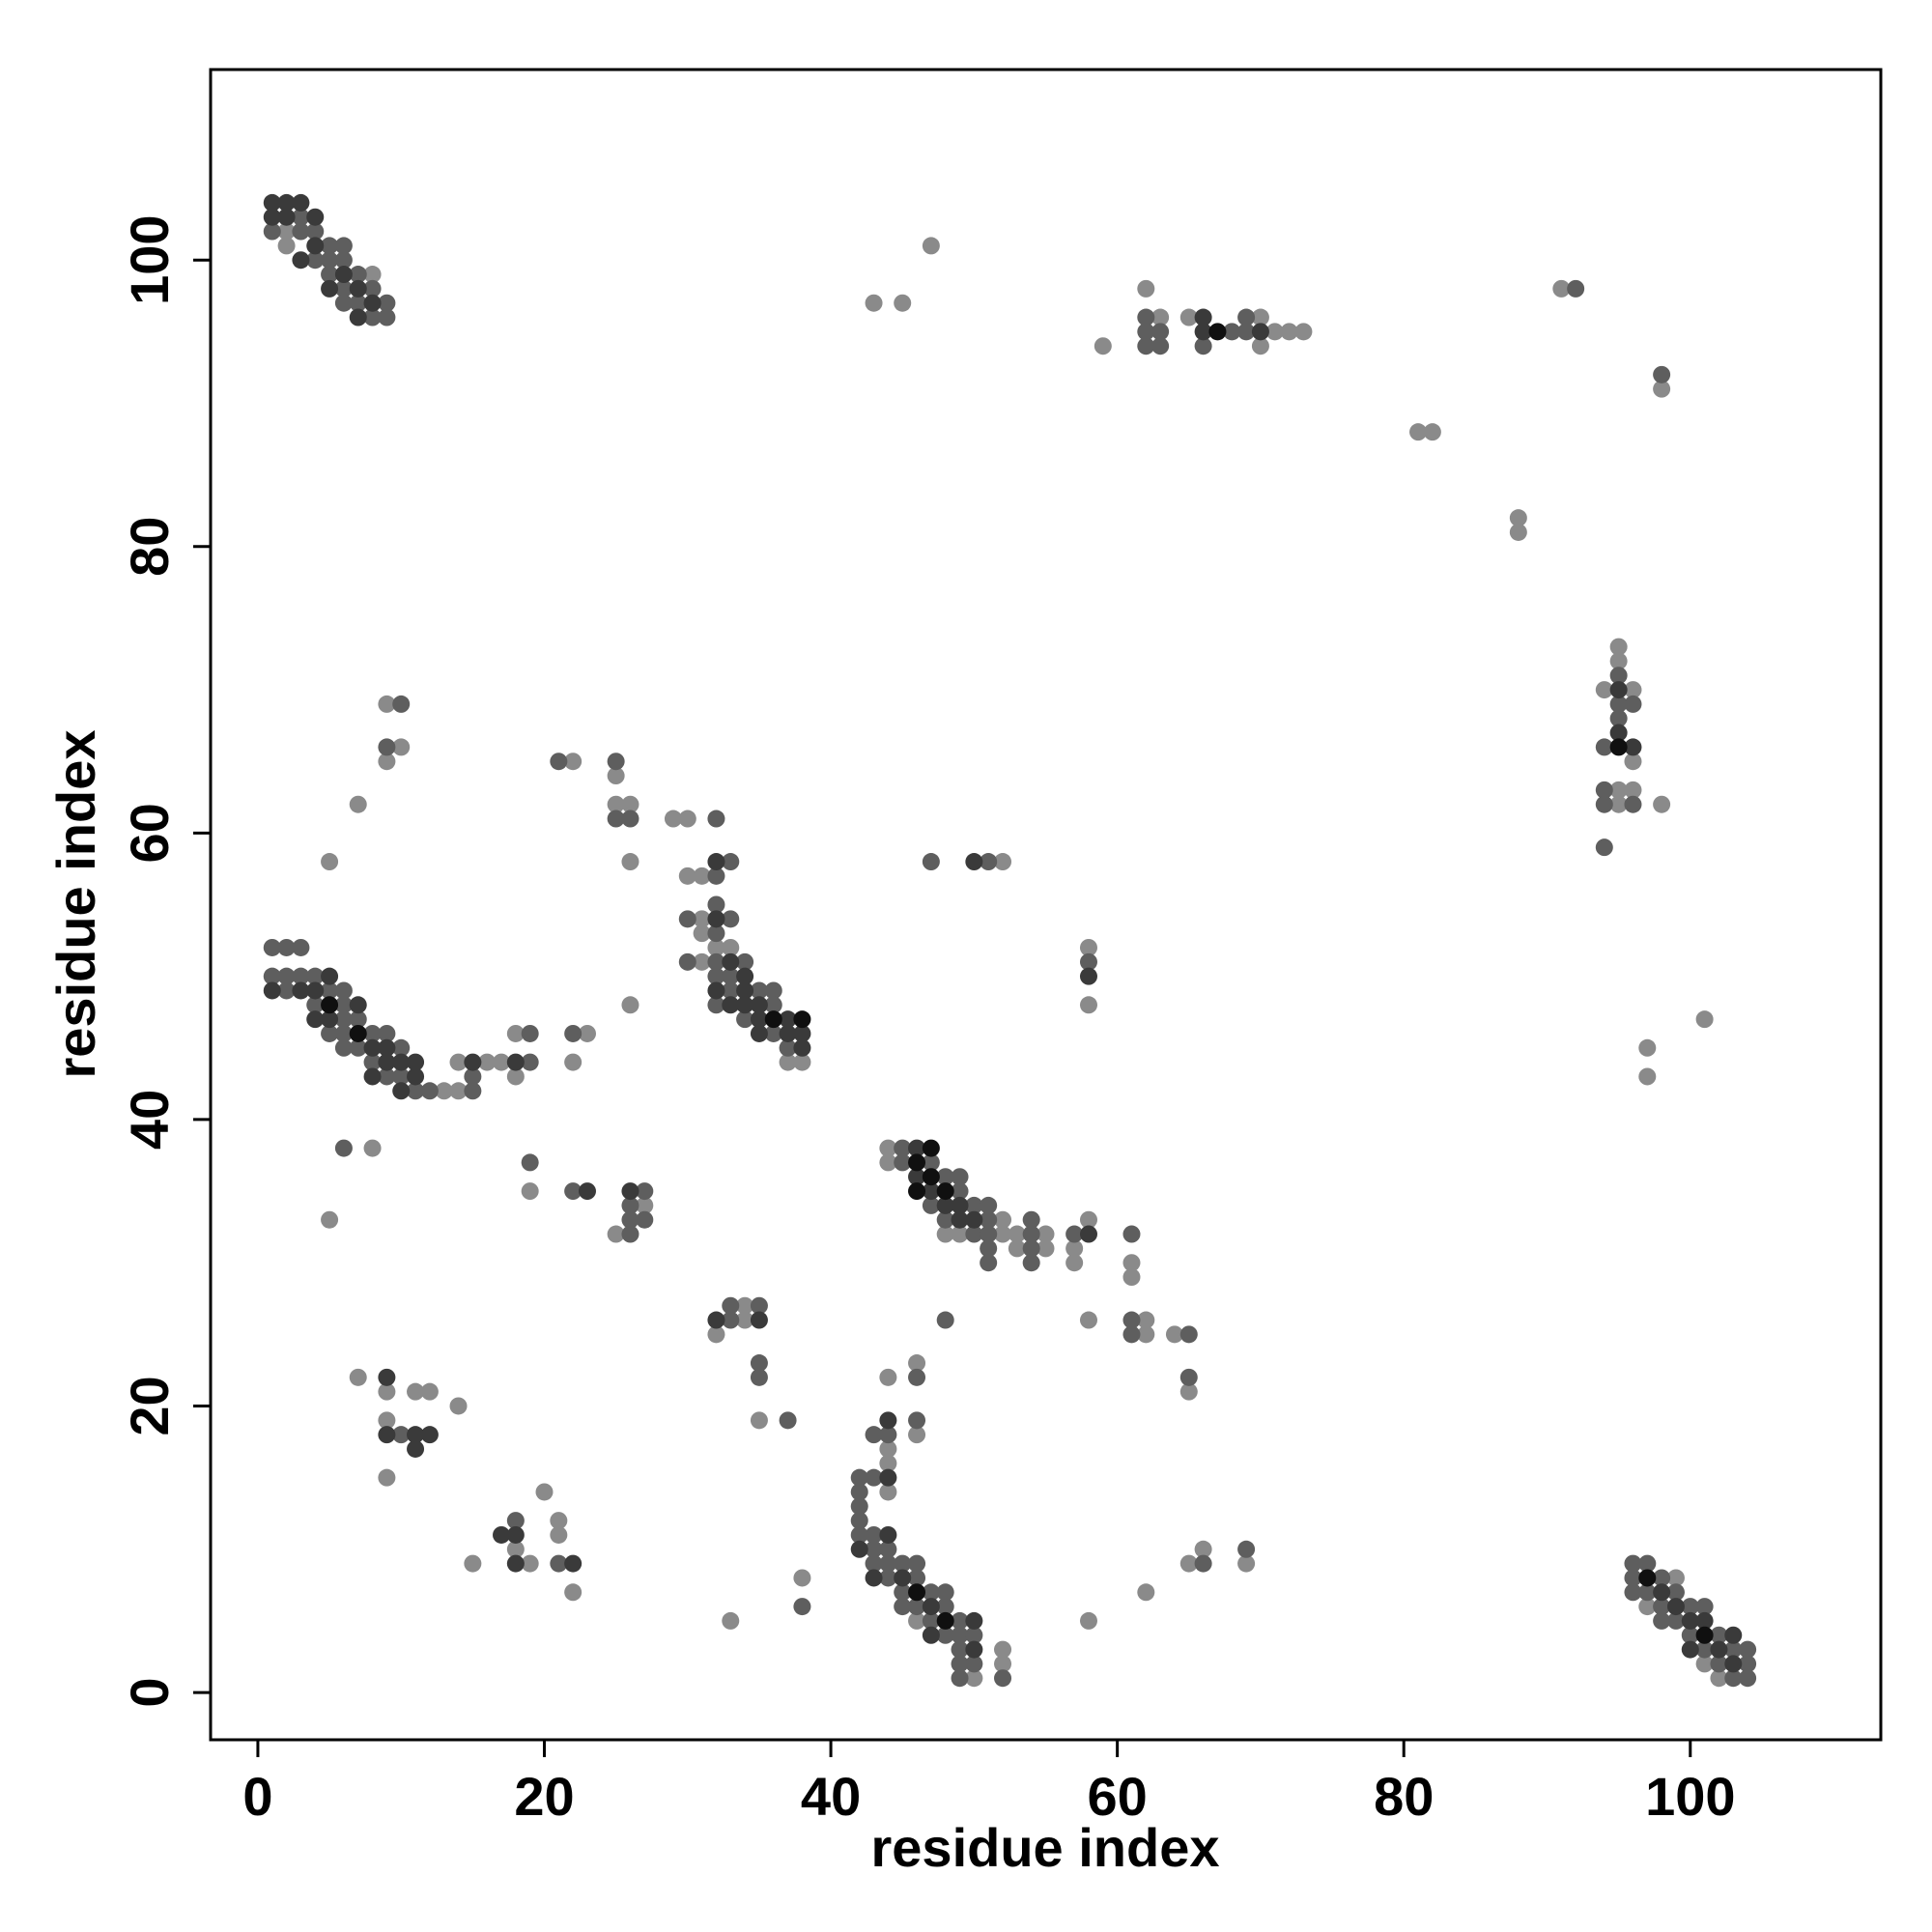  I want to click on x-axis-title: residue index, so click(1044, 1847).